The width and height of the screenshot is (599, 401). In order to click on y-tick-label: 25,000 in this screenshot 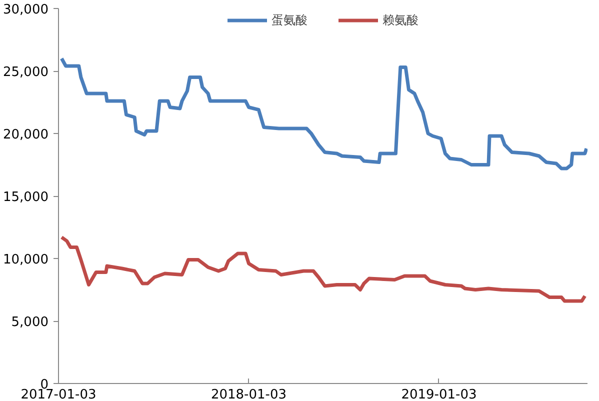, I will do `click(26, 72)`.